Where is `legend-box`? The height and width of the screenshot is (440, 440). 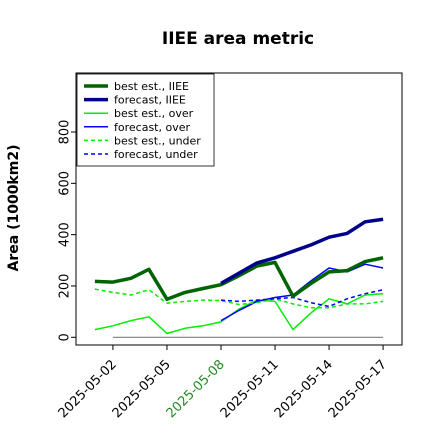 legend-box is located at coordinates (145, 120).